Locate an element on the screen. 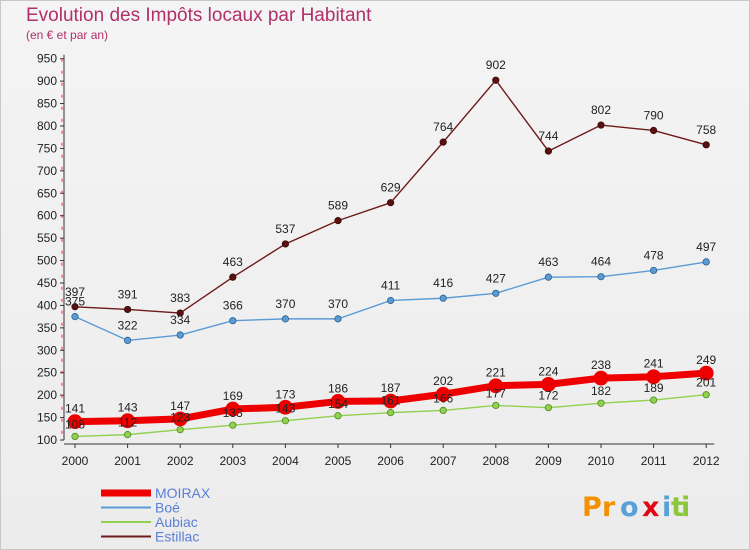 This screenshot has width=750, height=550. x-tick-label: 2002 is located at coordinates (180, 461).